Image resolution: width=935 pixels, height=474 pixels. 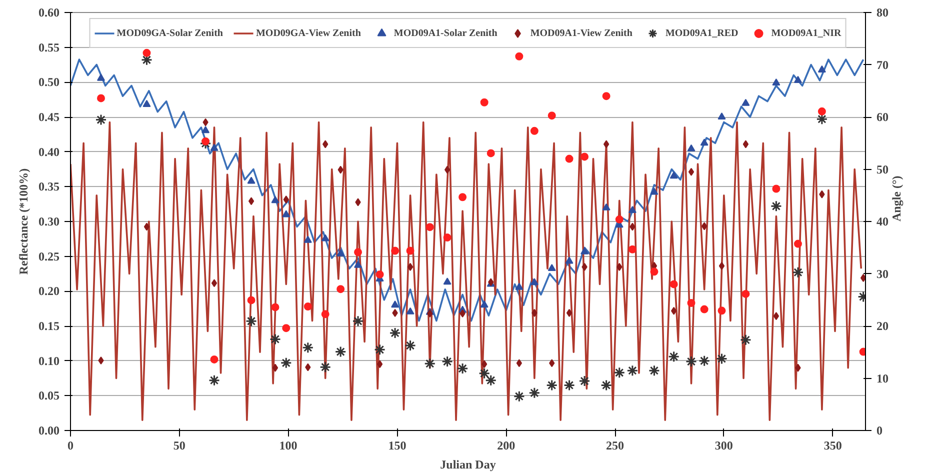 What do you see at coordinates (49, 291) in the screenshot?
I see `y-tick-label: 0.20` at bounding box center [49, 291].